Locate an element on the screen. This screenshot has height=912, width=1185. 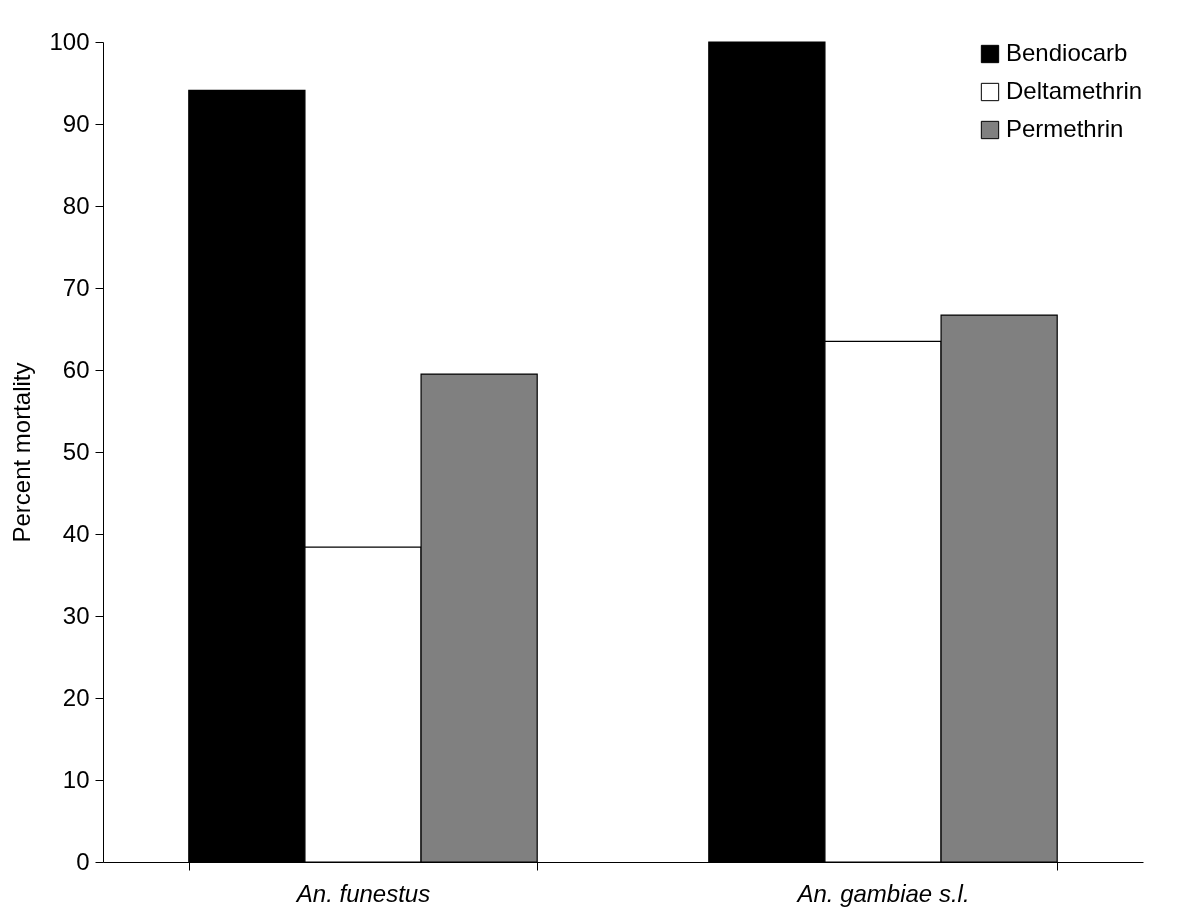
y-axis-title: Percent mortality is located at coordinates (22, 452).